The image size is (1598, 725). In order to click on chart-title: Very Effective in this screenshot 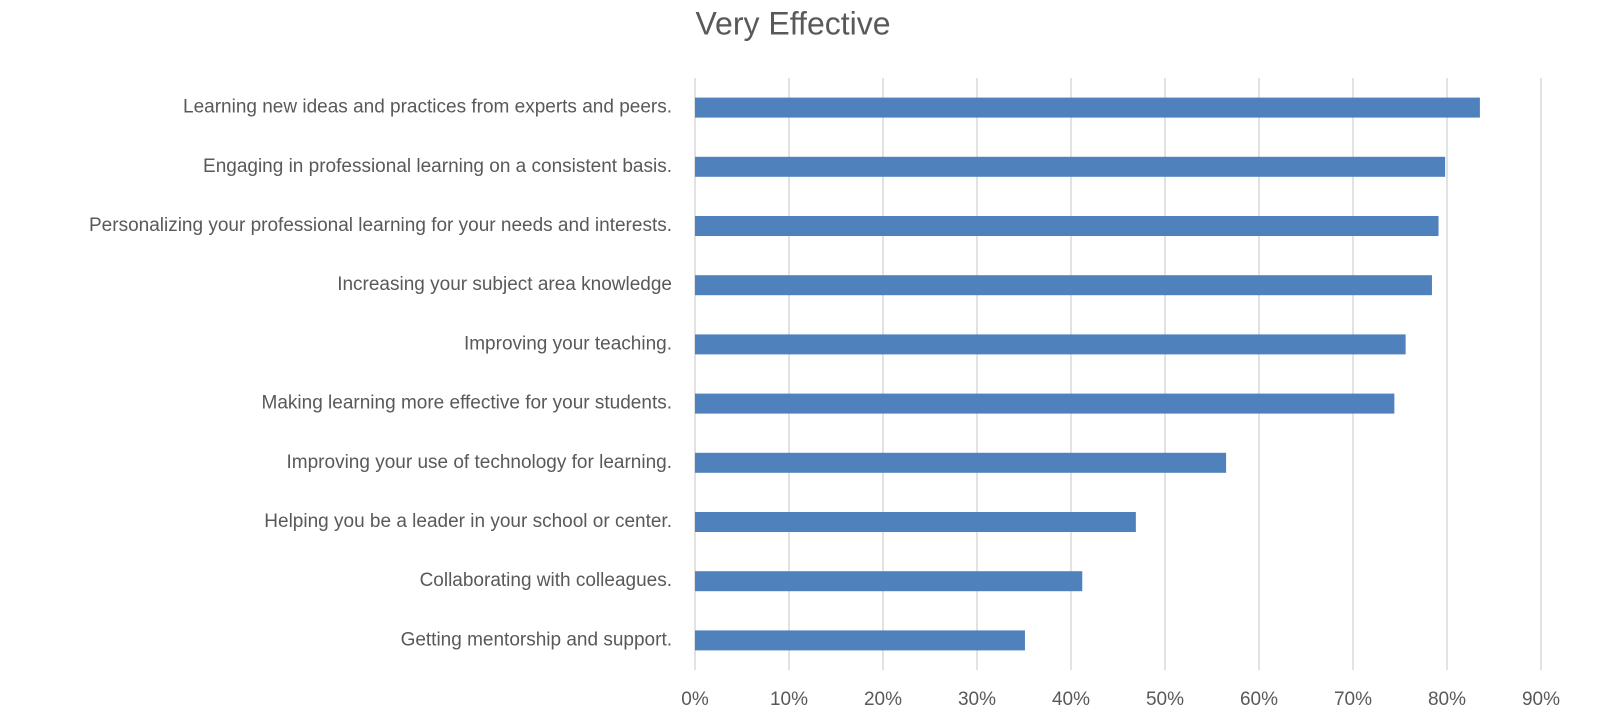, I will do `click(792, 23)`.